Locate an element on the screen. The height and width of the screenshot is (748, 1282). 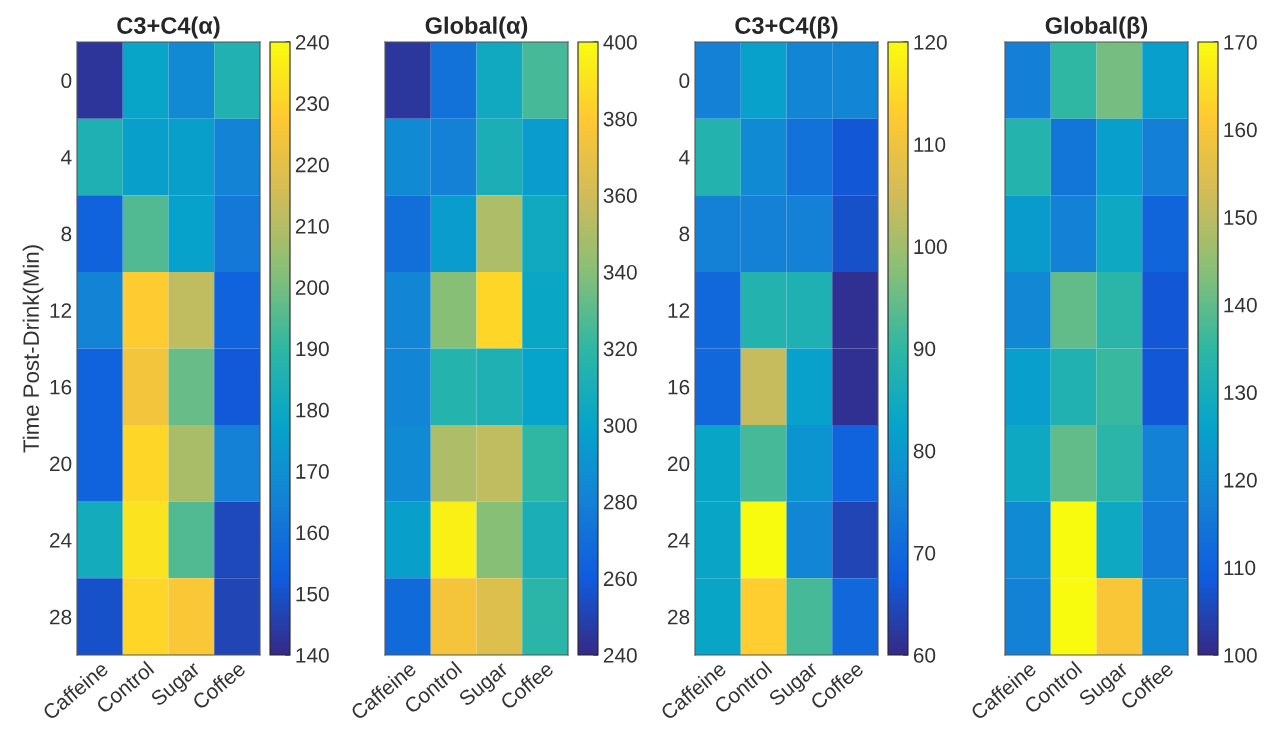
color-bar-label: 300 is located at coordinates (620, 425).